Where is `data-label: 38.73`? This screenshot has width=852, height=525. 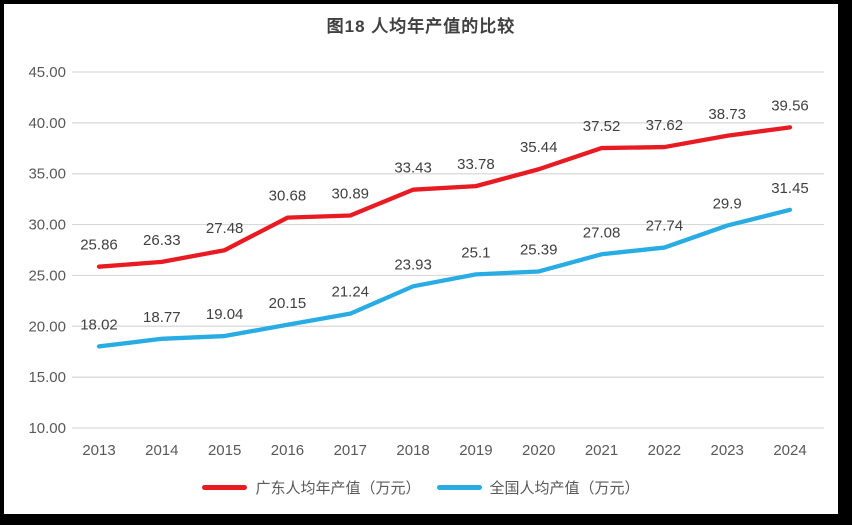 data-label: 38.73 is located at coordinates (727, 114).